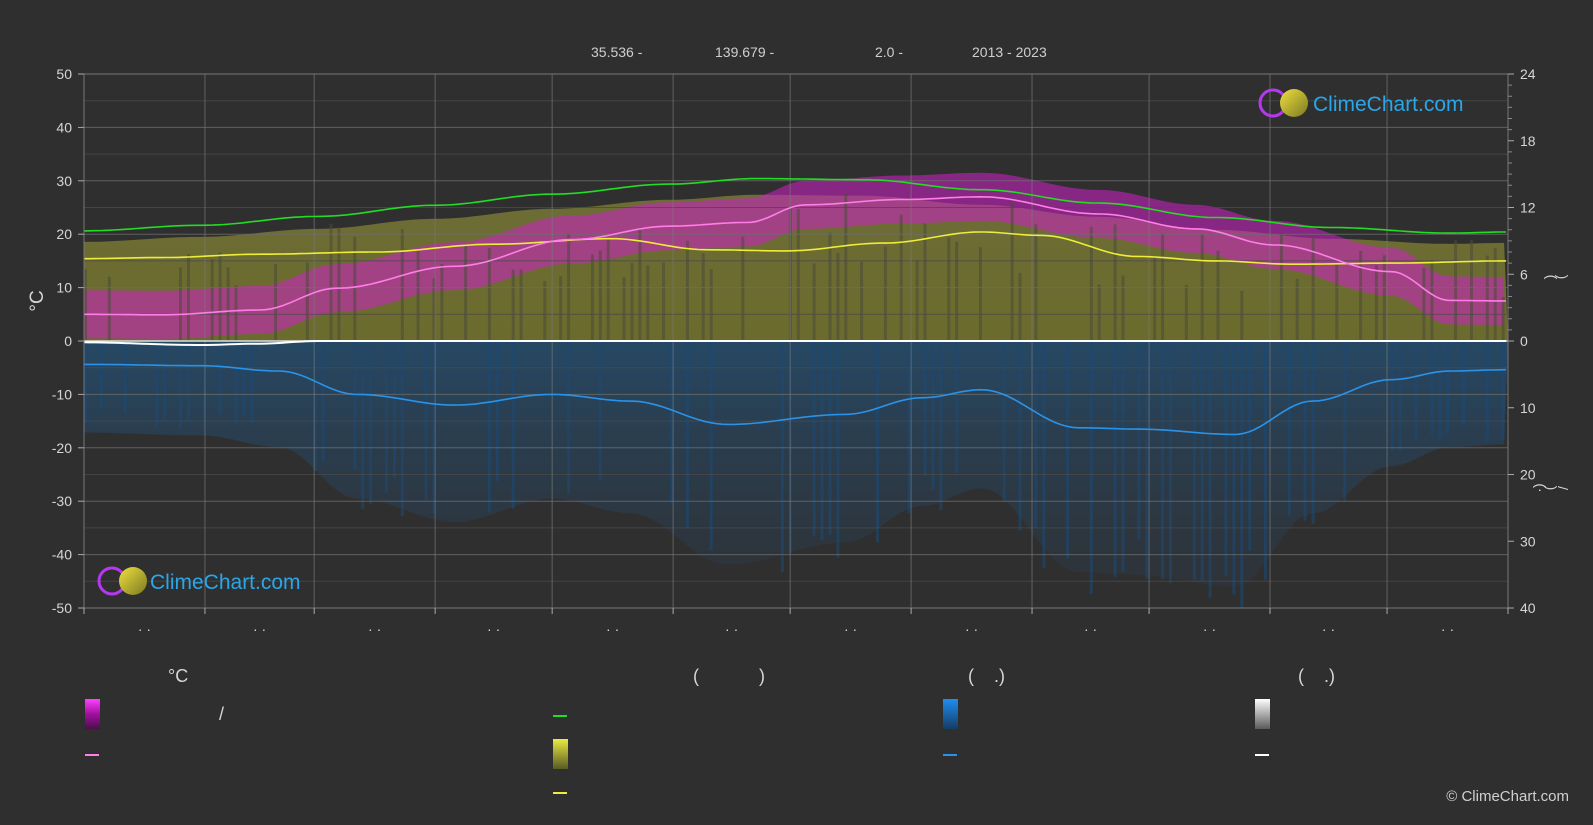 The width and height of the screenshot is (1593, 825). I want to click on series-line-temp_mean, so click(795, 255).